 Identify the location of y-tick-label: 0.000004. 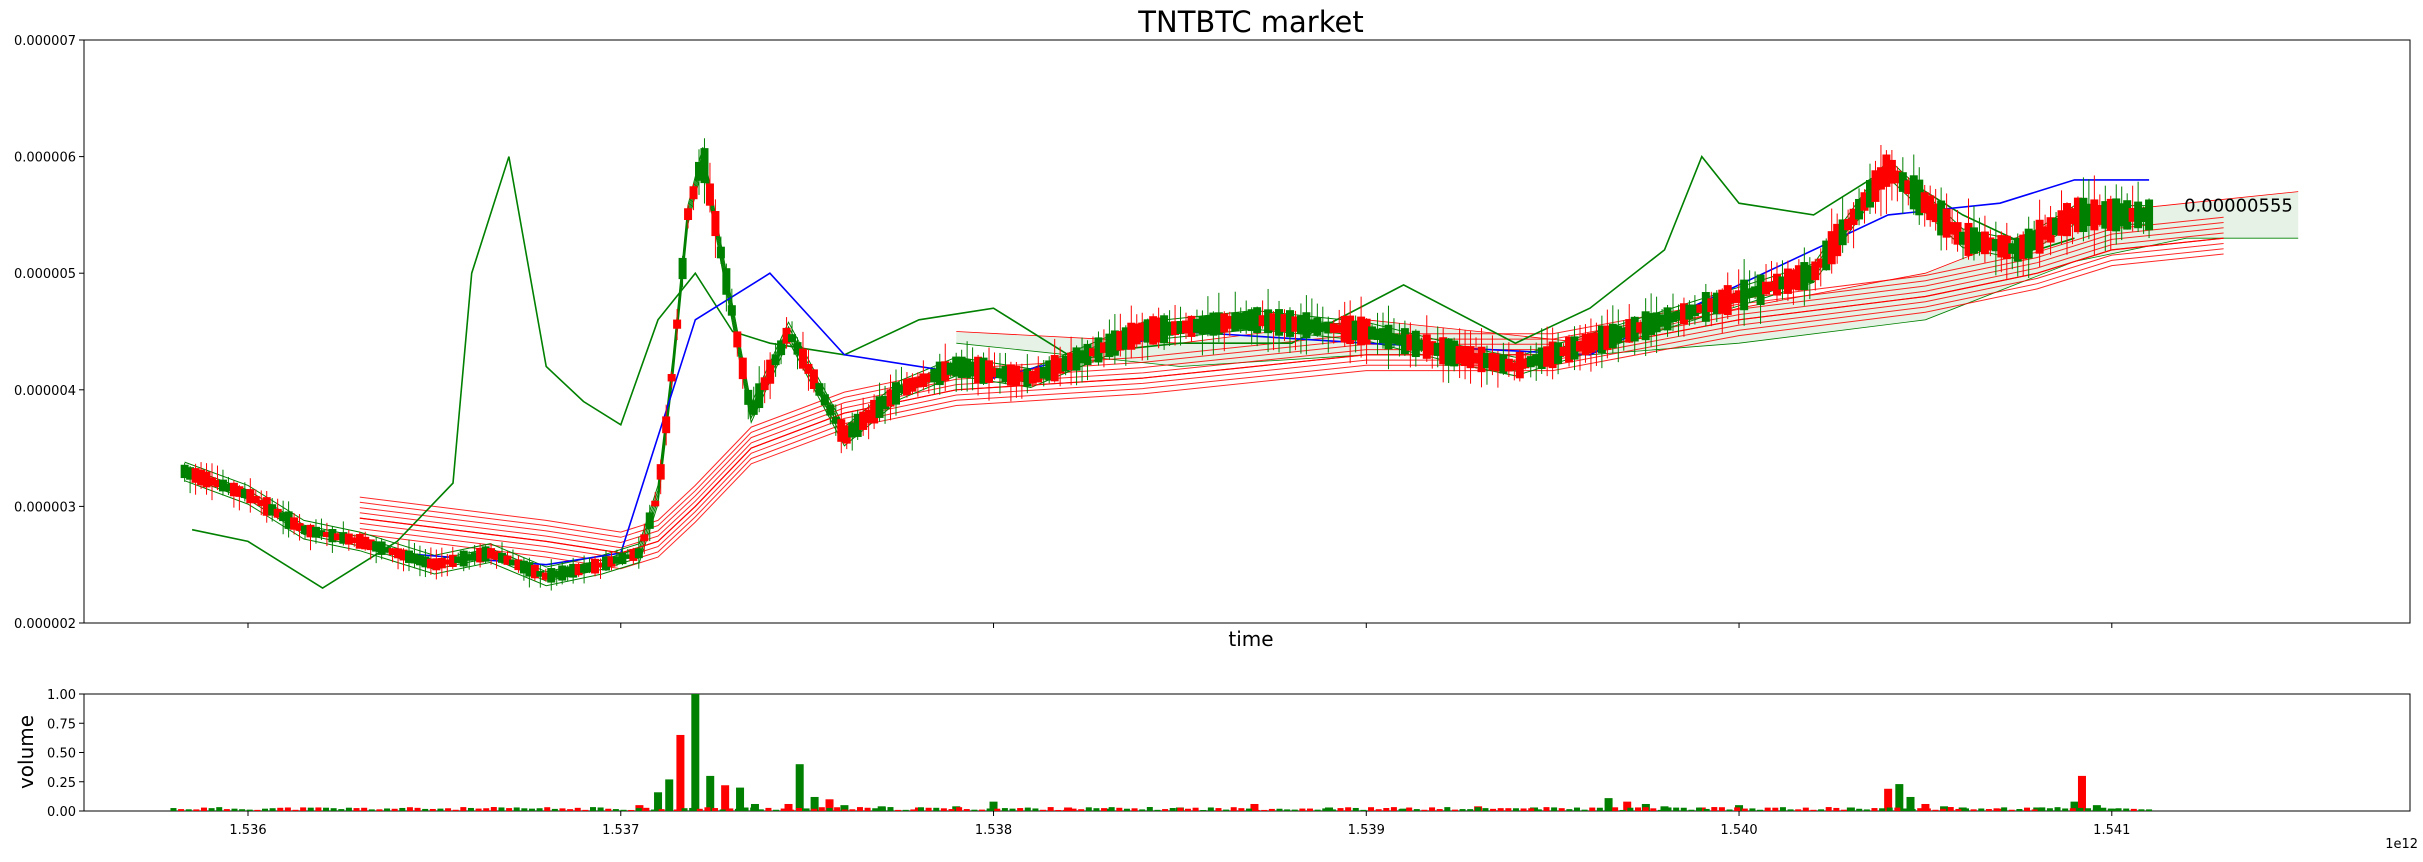
(45, 391).